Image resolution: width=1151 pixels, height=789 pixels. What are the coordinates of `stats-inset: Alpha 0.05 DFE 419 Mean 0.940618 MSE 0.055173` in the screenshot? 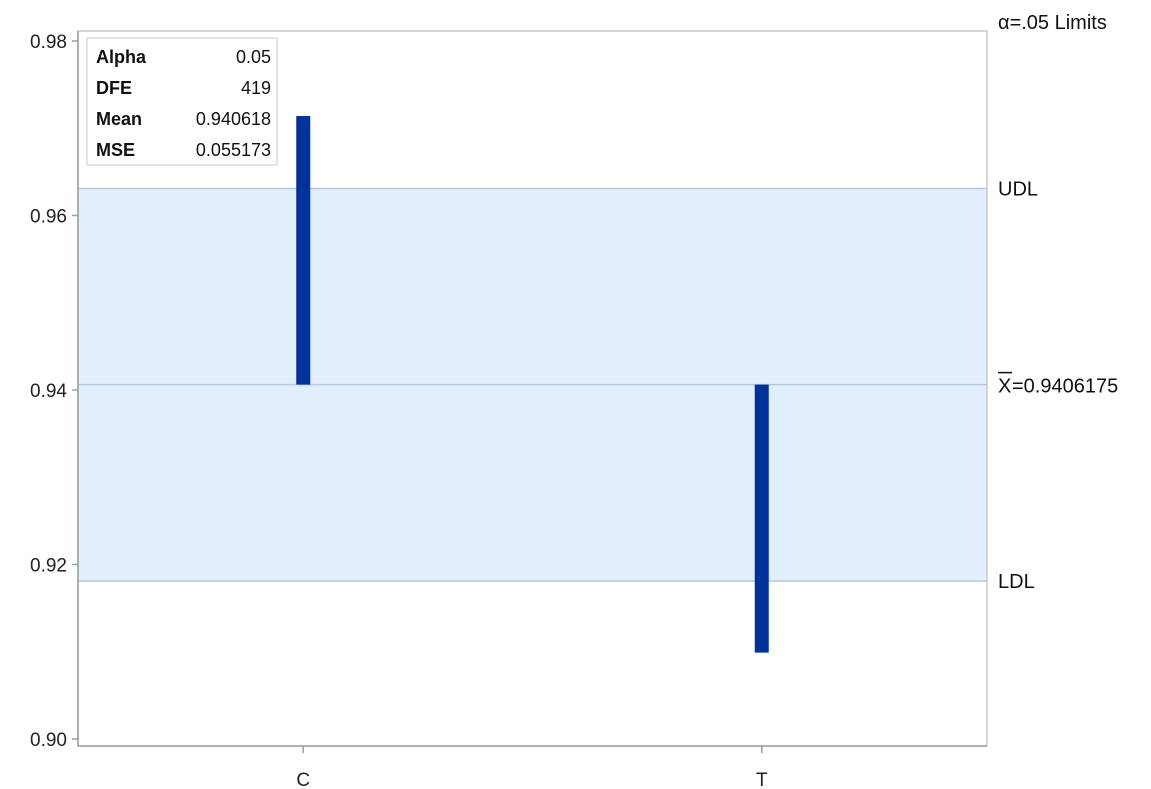 It's located at (182, 101).